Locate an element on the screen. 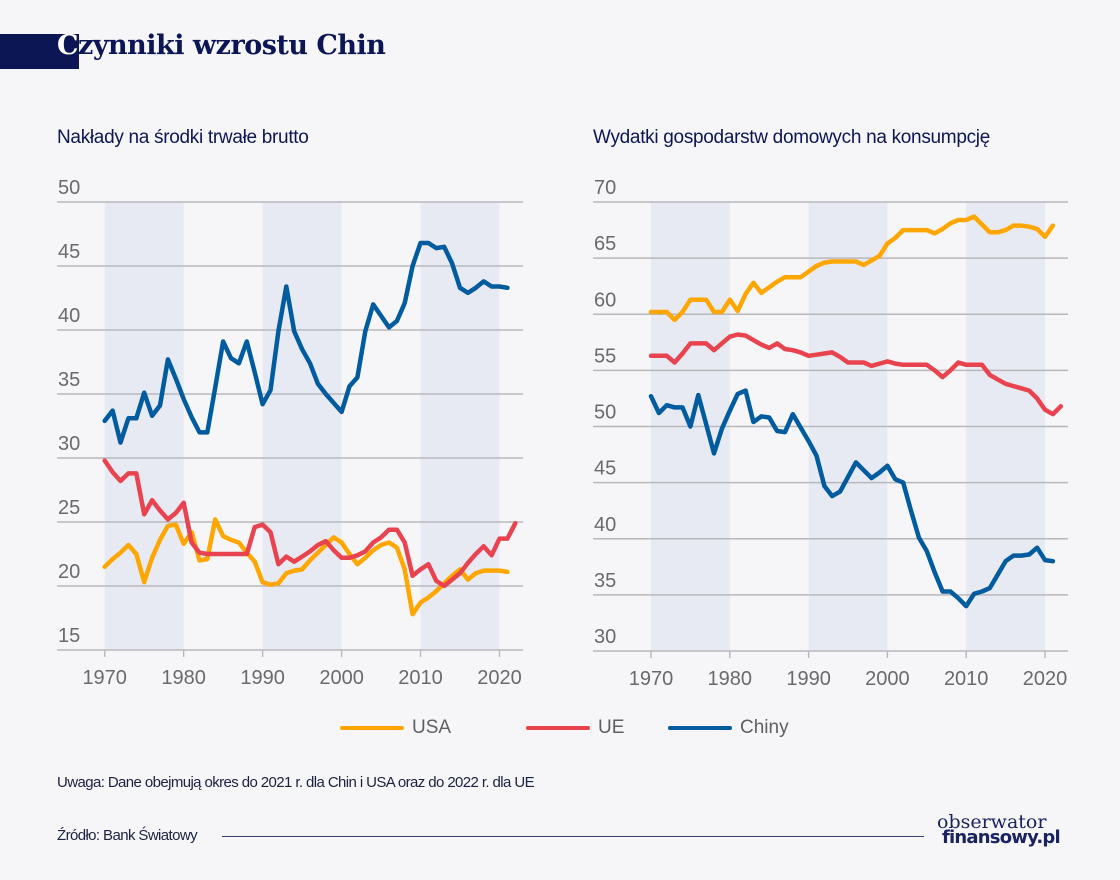 The height and width of the screenshot is (880, 1120). legend-item-usa: USA is located at coordinates (433, 728).